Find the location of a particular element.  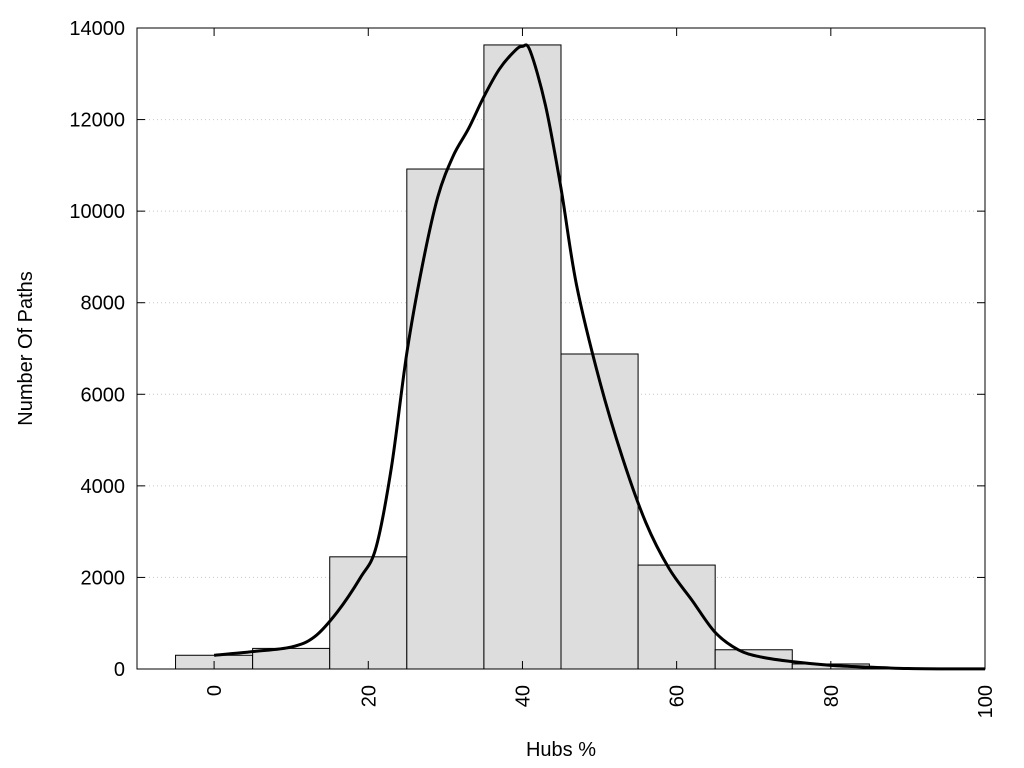

x-tick-label: 20 is located at coordinates (369, 696).